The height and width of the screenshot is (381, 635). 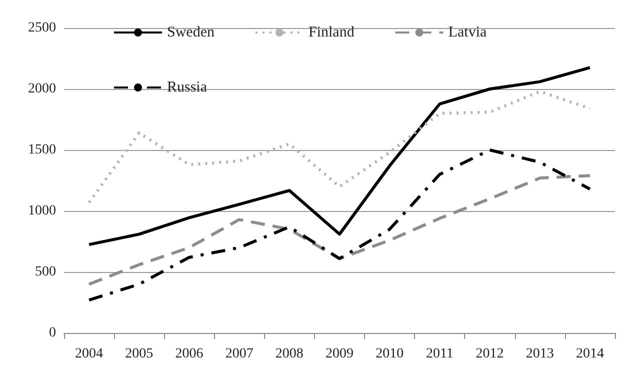 I want to click on y-tick-label: 2000, so click(x=42, y=89).